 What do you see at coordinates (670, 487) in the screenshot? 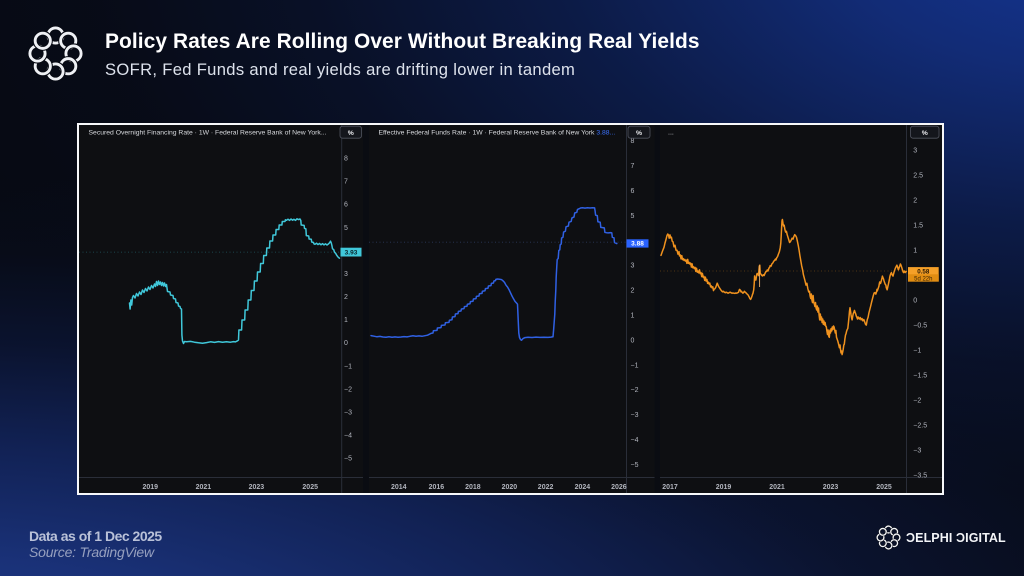
I see `svg-text: 2017` at bounding box center [670, 487].